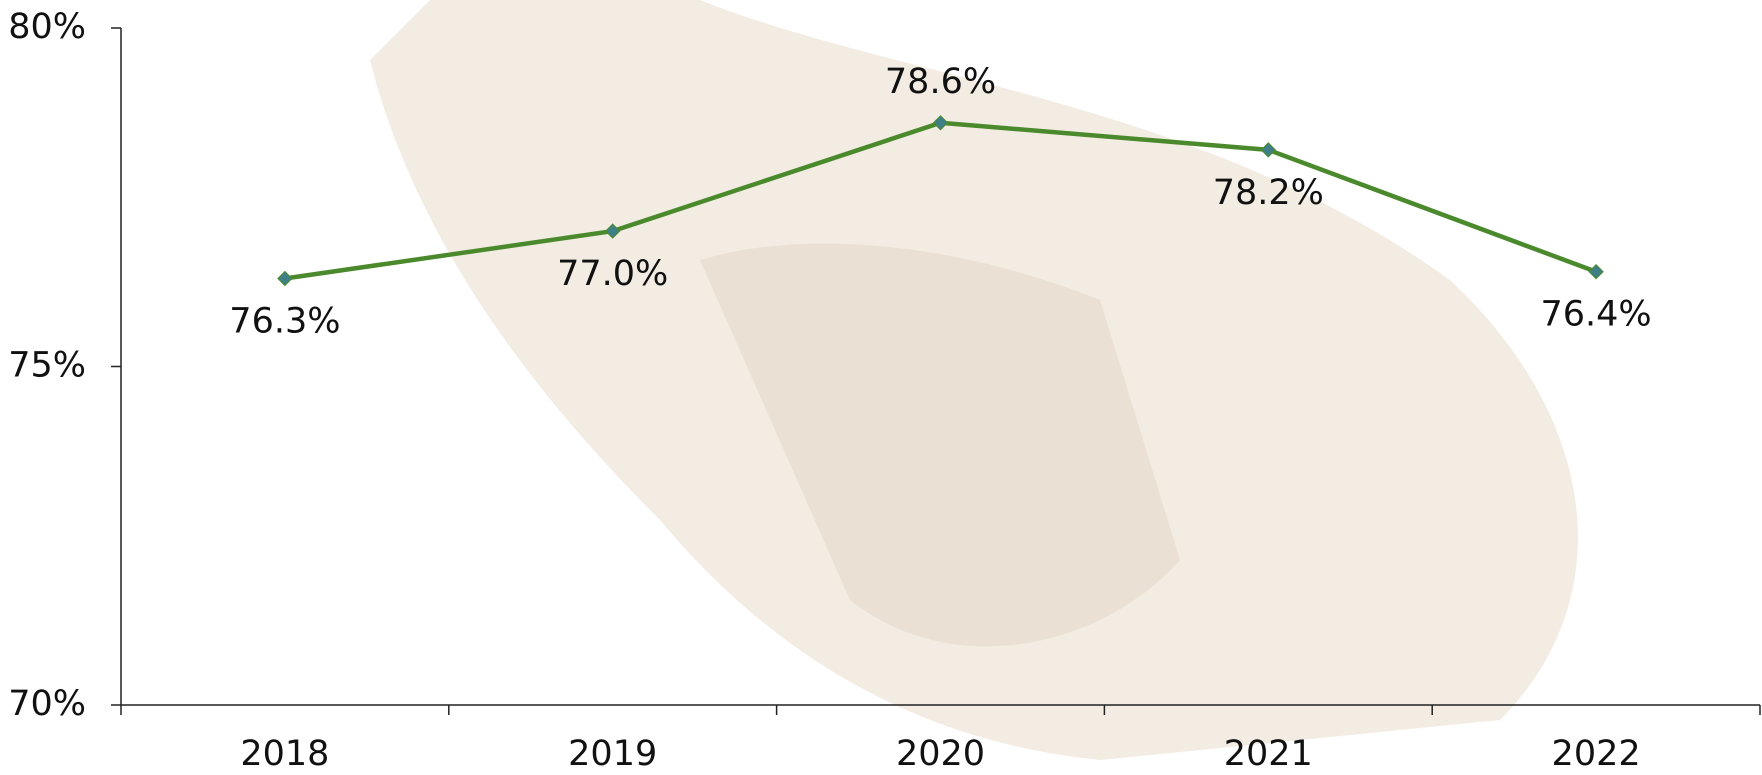  What do you see at coordinates (1596, 315) in the screenshot?
I see `data-label: 76.4%` at bounding box center [1596, 315].